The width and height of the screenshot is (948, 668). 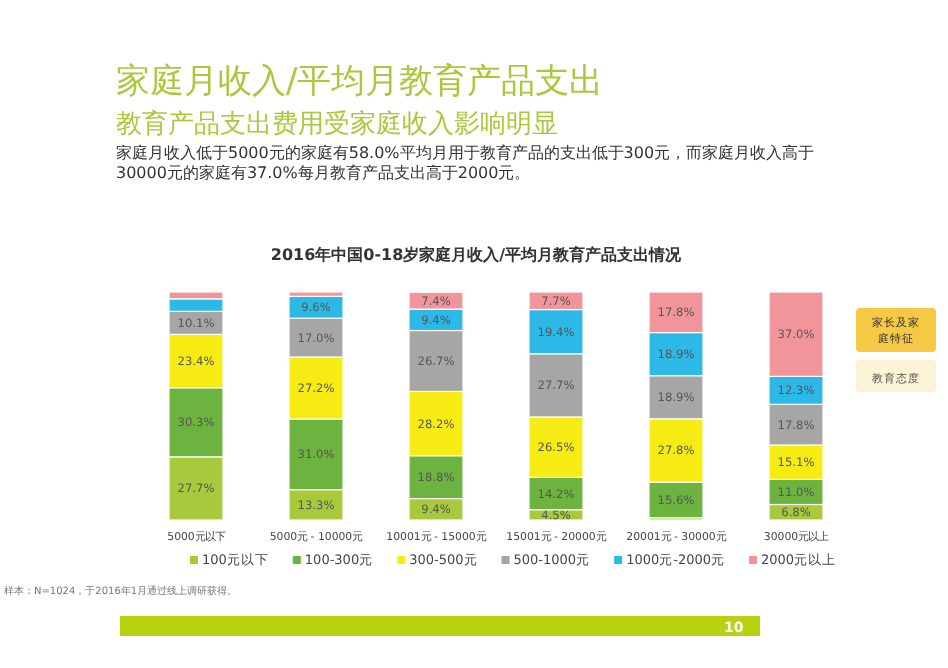 I want to click on text: 教育产品支出费用受家庭收入影响明显, so click(x=337, y=124).